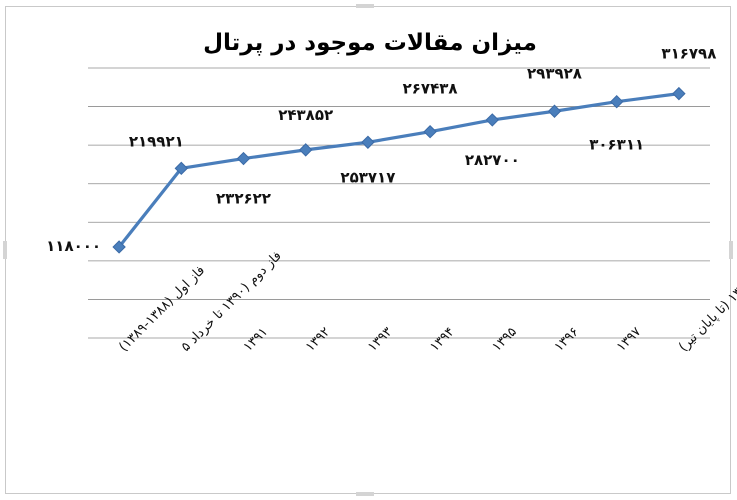  Describe the element at coordinates (442, 339) in the screenshot. I see `x-tick-label: ۱۳۹۴` at that location.